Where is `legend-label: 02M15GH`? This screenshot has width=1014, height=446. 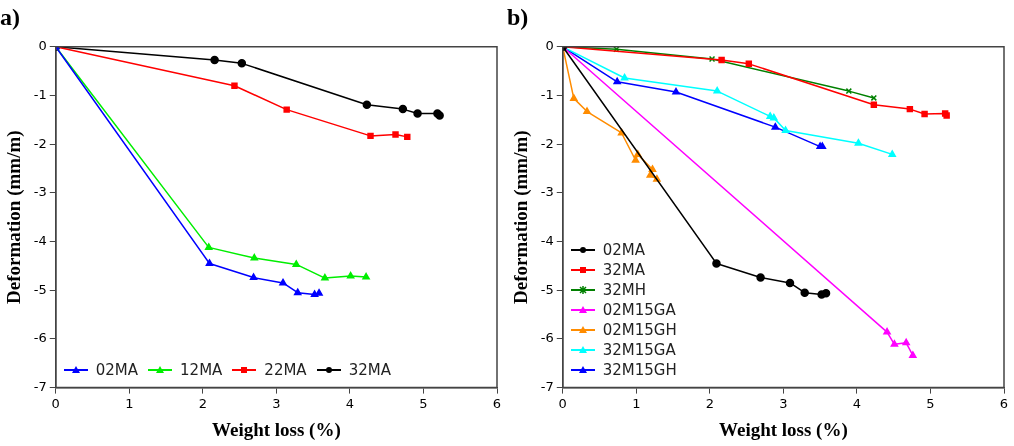
legend-label: 02M15GH is located at coordinates (639, 329).